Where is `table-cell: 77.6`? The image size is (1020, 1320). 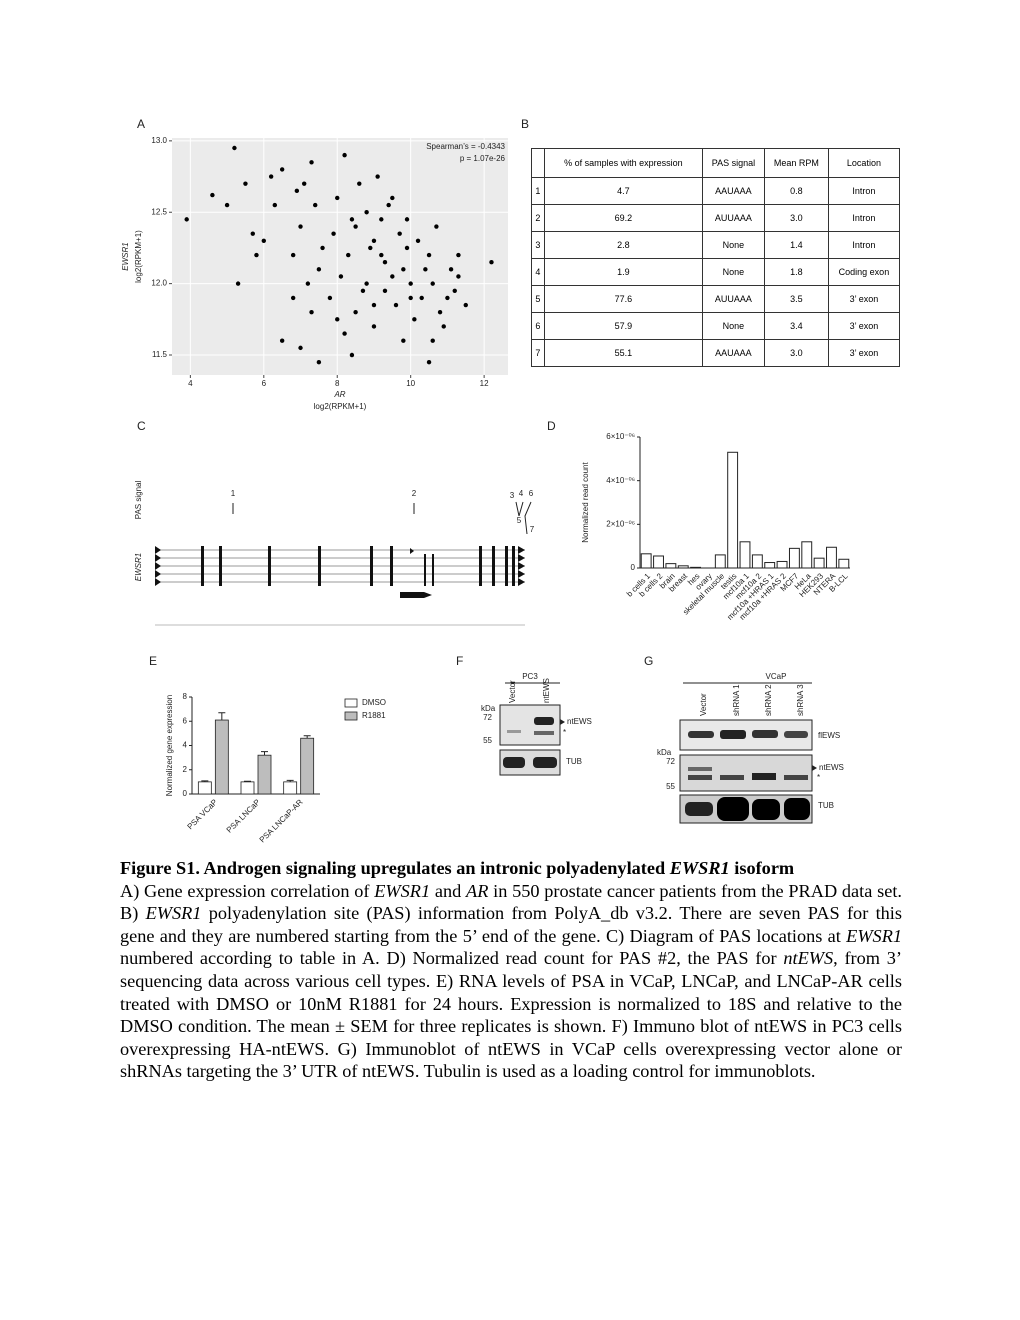 table-cell: 77.6 is located at coordinates (623, 299).